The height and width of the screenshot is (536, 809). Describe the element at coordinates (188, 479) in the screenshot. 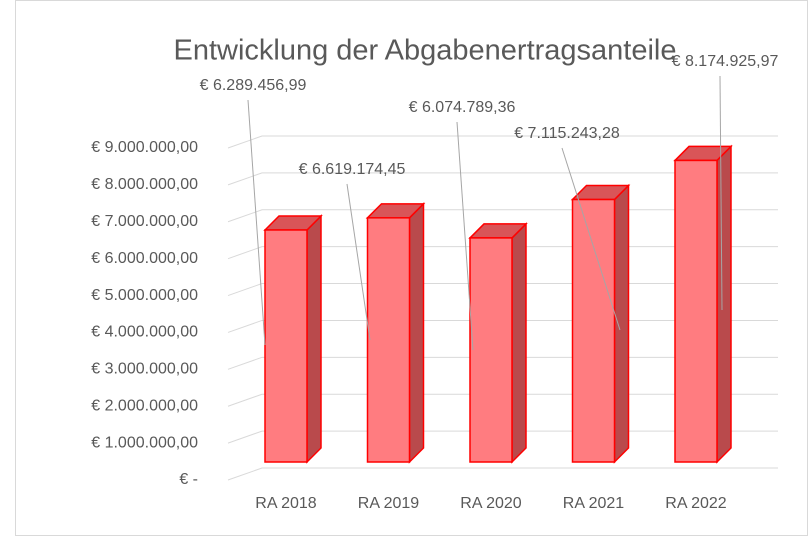

I see `y-tick-label: € -` at that location.